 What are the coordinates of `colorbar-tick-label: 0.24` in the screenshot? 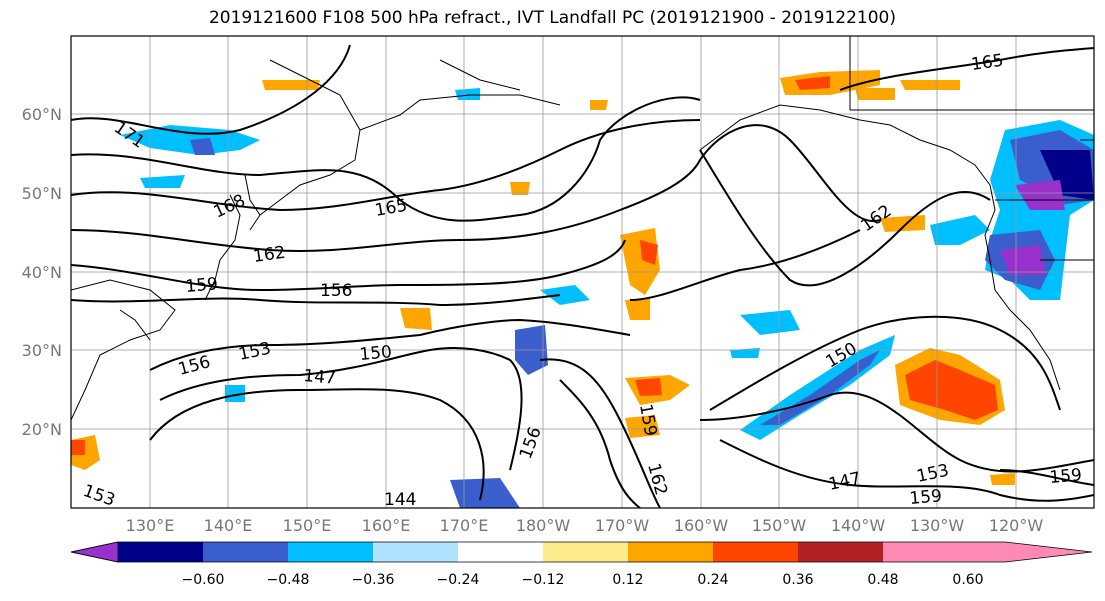 It's located at (712, 580).